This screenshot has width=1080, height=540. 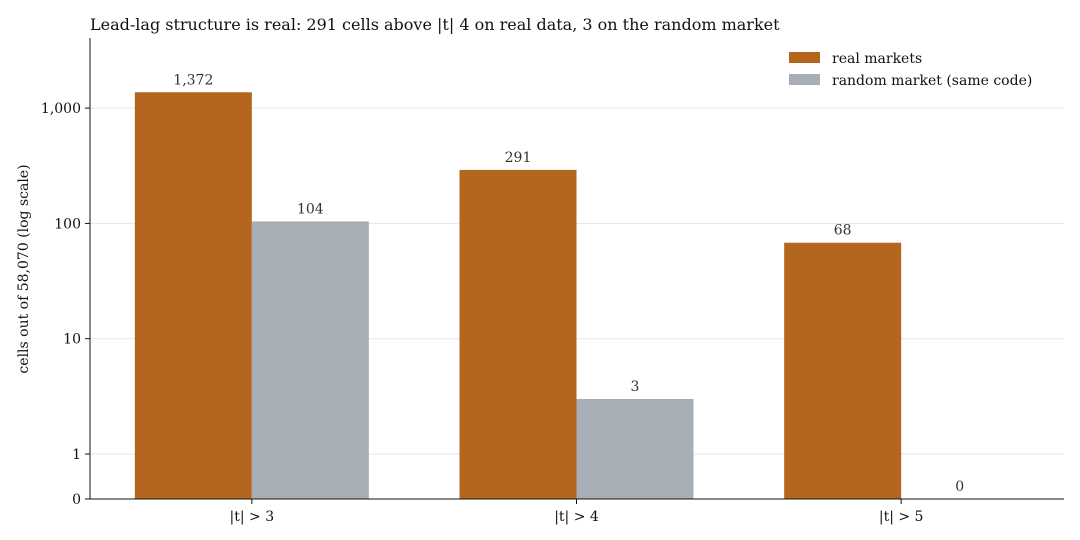 What do you see at coordinates (67, 224) in the screenshot?
I see `y-tick-label: 100` at bounding box center [67, 224].